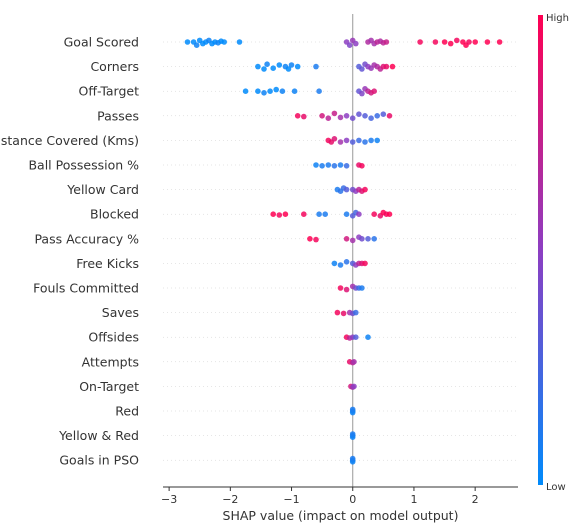 The width and height of the screenshot is (570, 531). What do you see at coordinates (110, 361) in the screenshot?
I see `feature-label: Attempts` at bounding box center [110, 361].